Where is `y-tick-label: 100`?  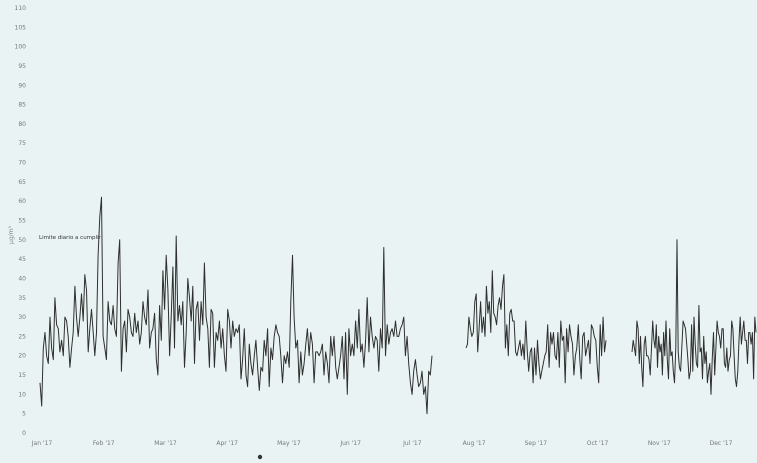
y-tick-label: 100 is located at coordinates (21, 47).